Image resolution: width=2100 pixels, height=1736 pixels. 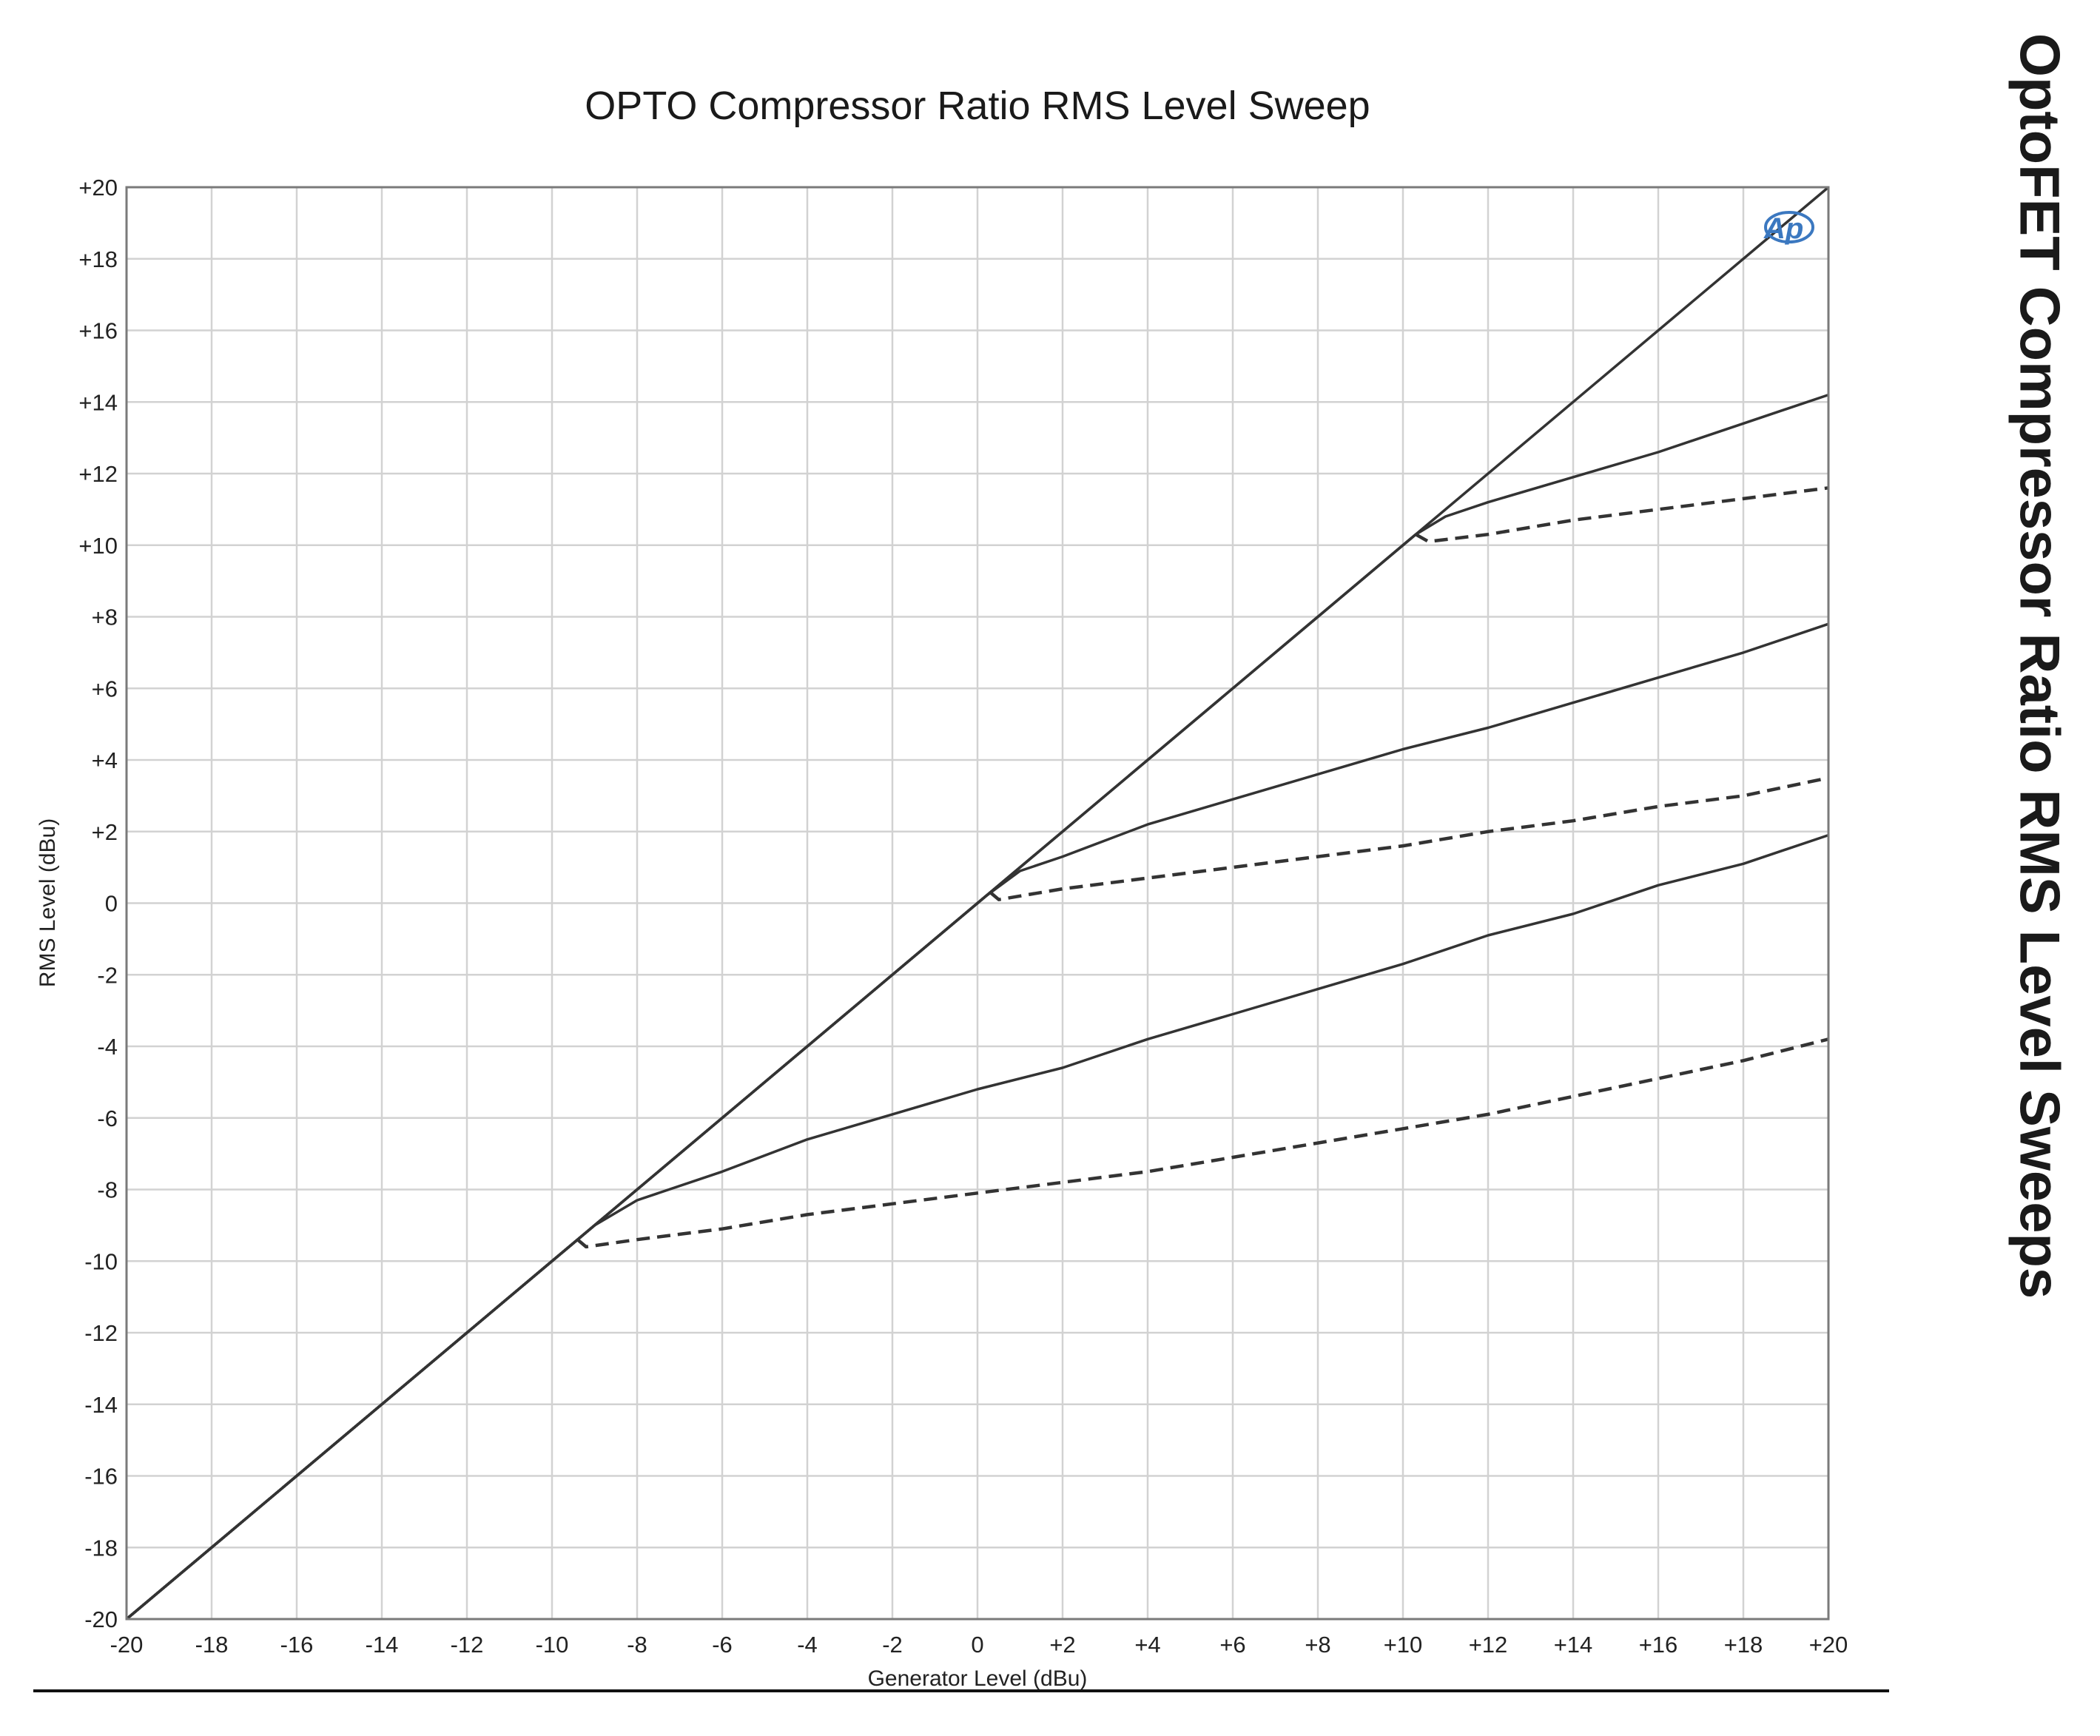 What do you see at coordinates (101, 1405) in the screenshot?
I see `y-tick-label: -14` at bounding box center [101, 1405].